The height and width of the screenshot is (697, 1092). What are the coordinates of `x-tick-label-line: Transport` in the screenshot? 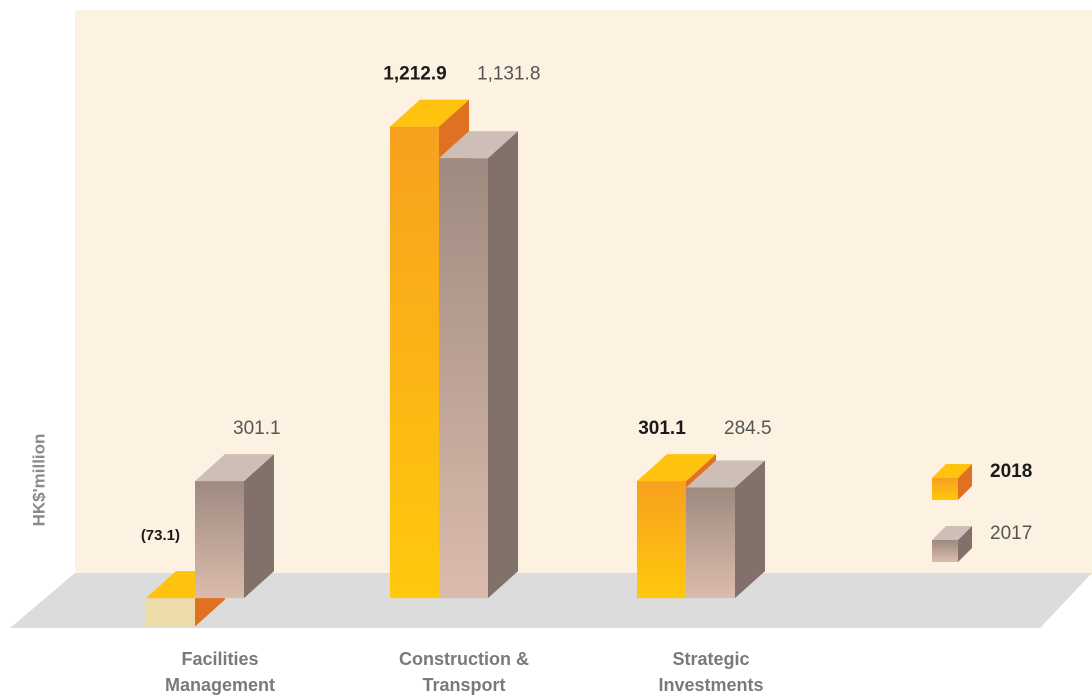 It's located at (463, 685).